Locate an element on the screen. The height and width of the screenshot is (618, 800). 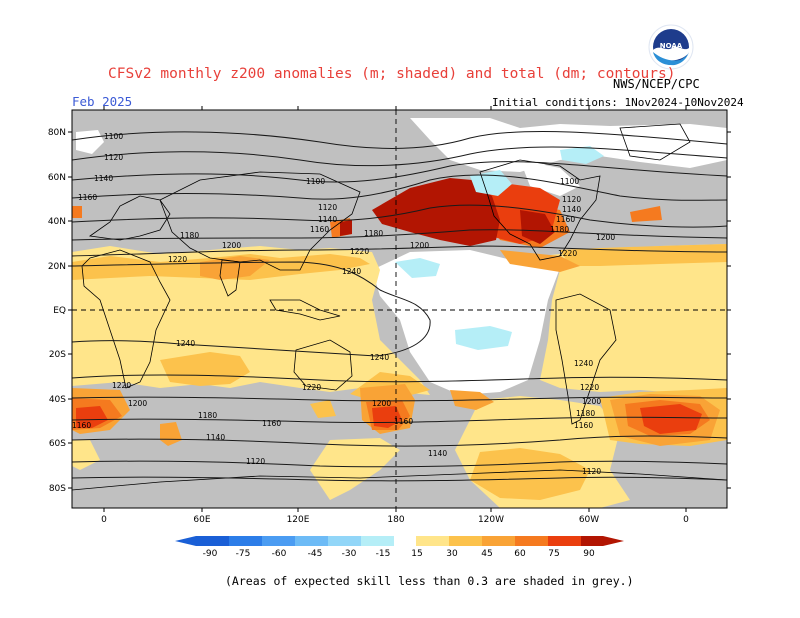
lon-label: 120W is located at coordinates (491, 520).